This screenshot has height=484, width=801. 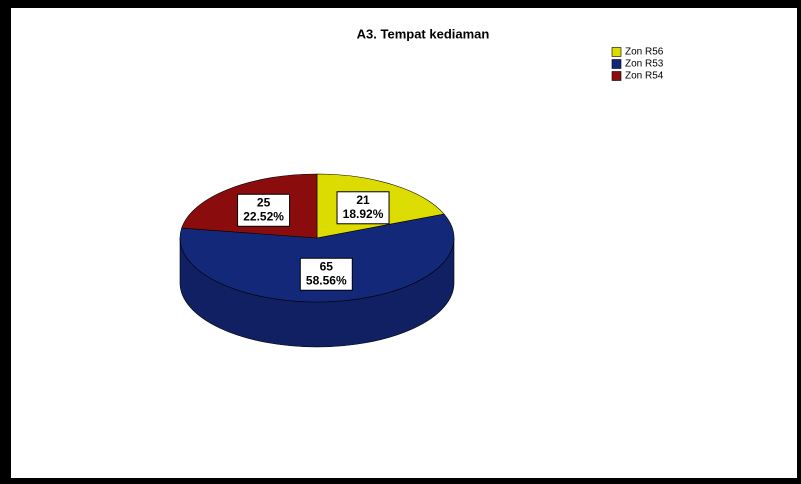 What do you see at coordinates (263, 216) in the screenshot?
I see `data-label-percent: 22.52%` at bounding box center [263, 216].